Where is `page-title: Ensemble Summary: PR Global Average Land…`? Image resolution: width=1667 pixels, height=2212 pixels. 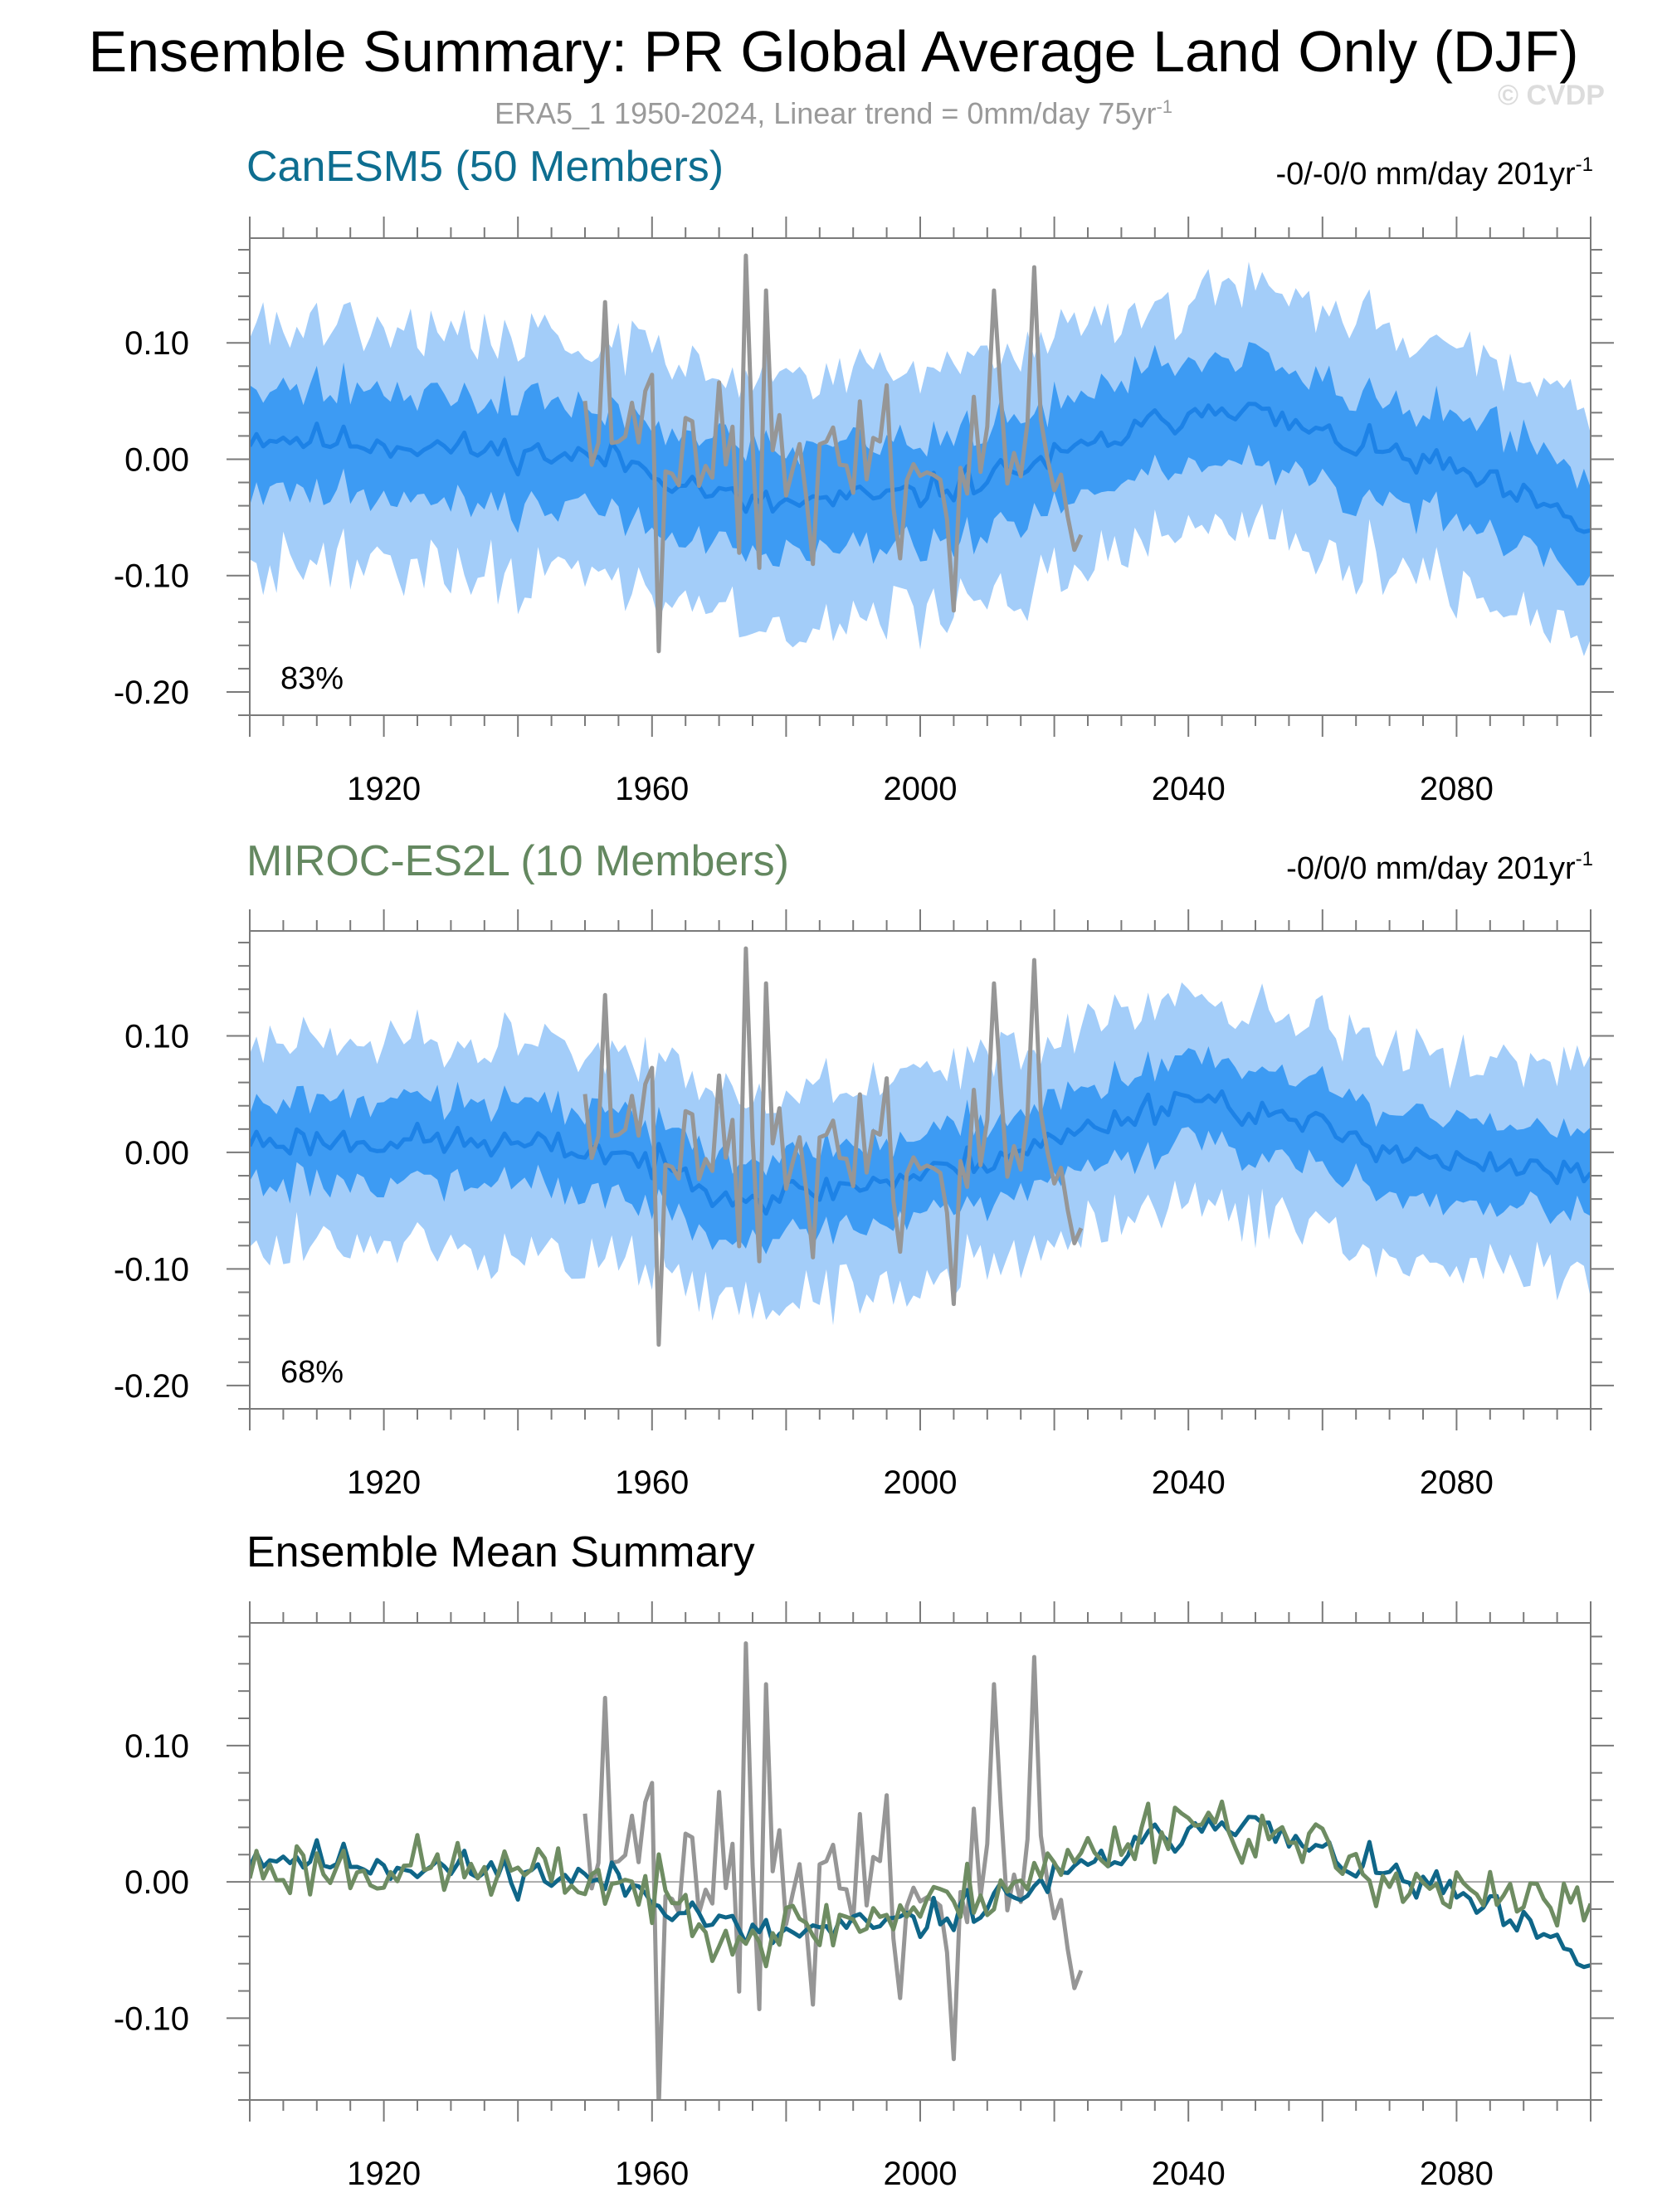 page-title: Ensemble Summary: PR Global Average Land… is located at coordinates (834, 51).